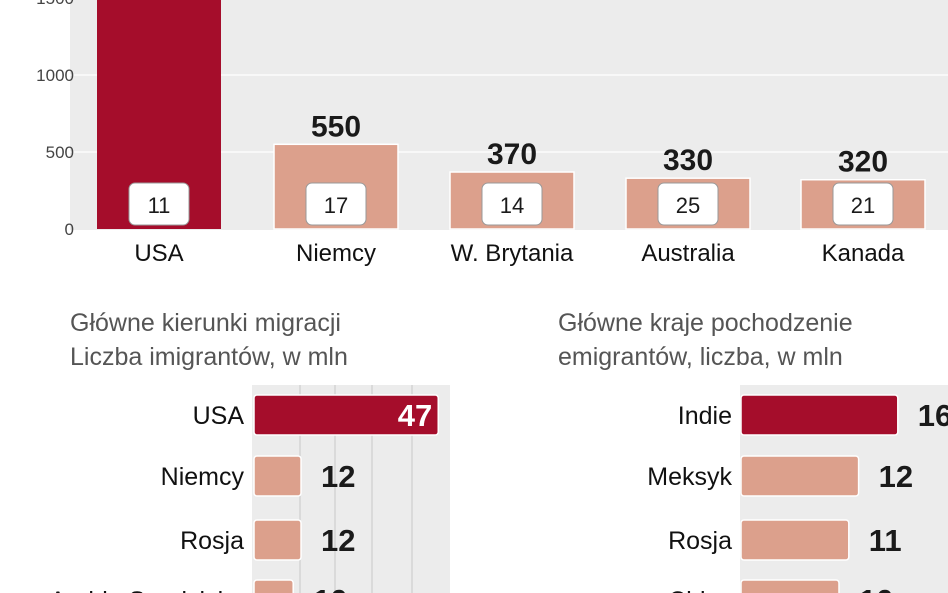  What do you see at coordinates (688, 160) in the screenshot?
I see `bar-value-label: 330` at bounding box center [688, 160].